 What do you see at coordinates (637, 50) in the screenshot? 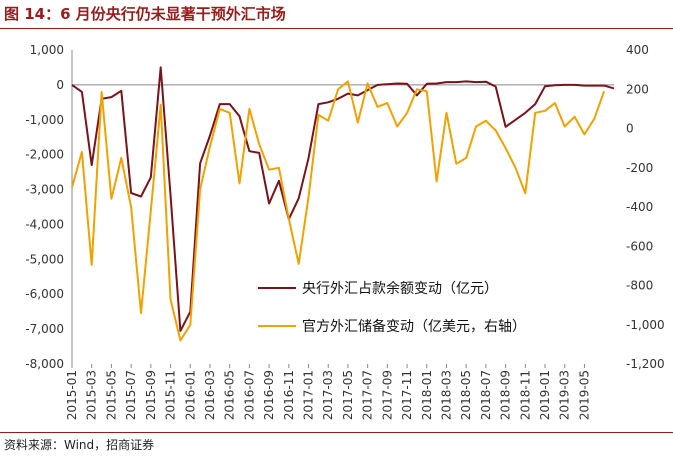
I see `right-tick-label: 400` at bounding box center [637, 50].